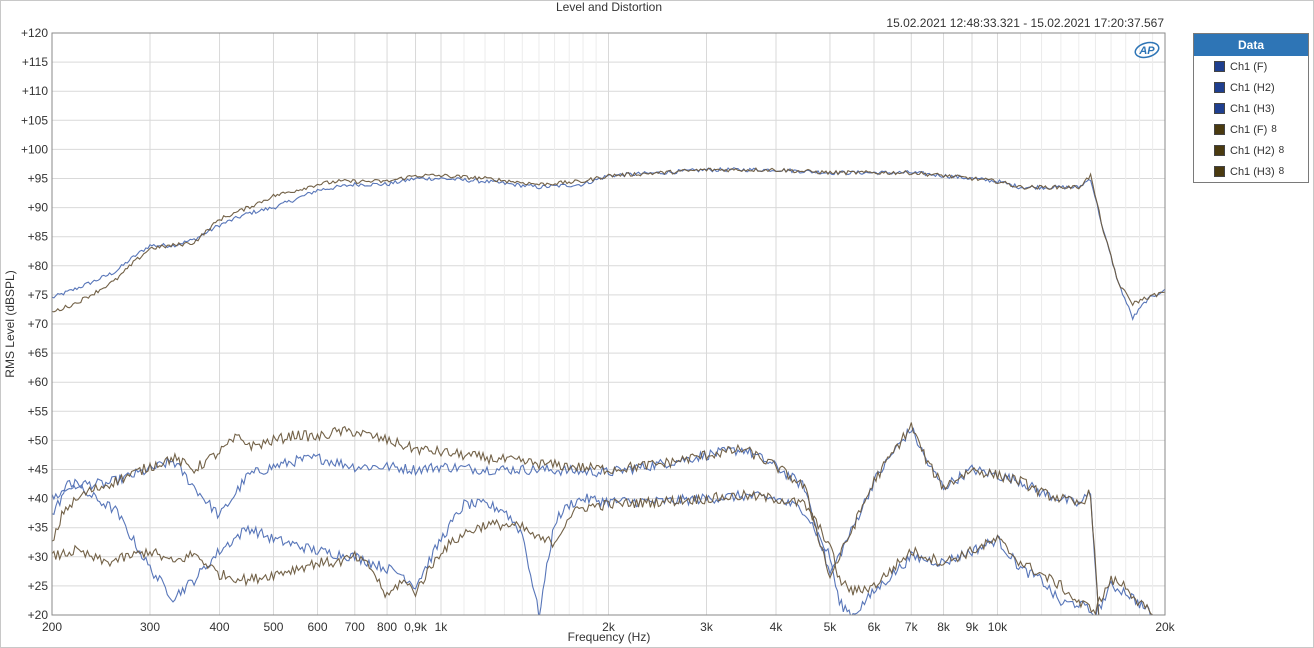 This screenshot has height=648, width=1314. I want to click on x-tick-label: 20k, so click(1165, 627).